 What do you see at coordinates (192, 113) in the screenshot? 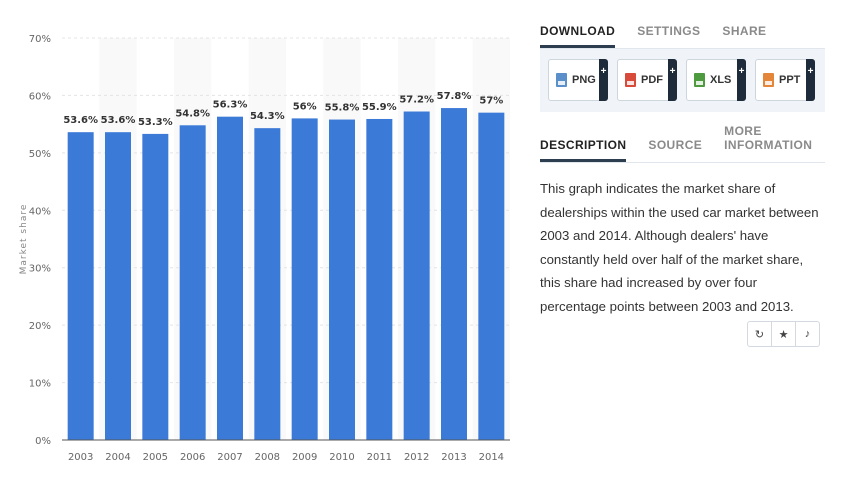
I see `data-label: 54.8%` at bounding box center [192, 113].